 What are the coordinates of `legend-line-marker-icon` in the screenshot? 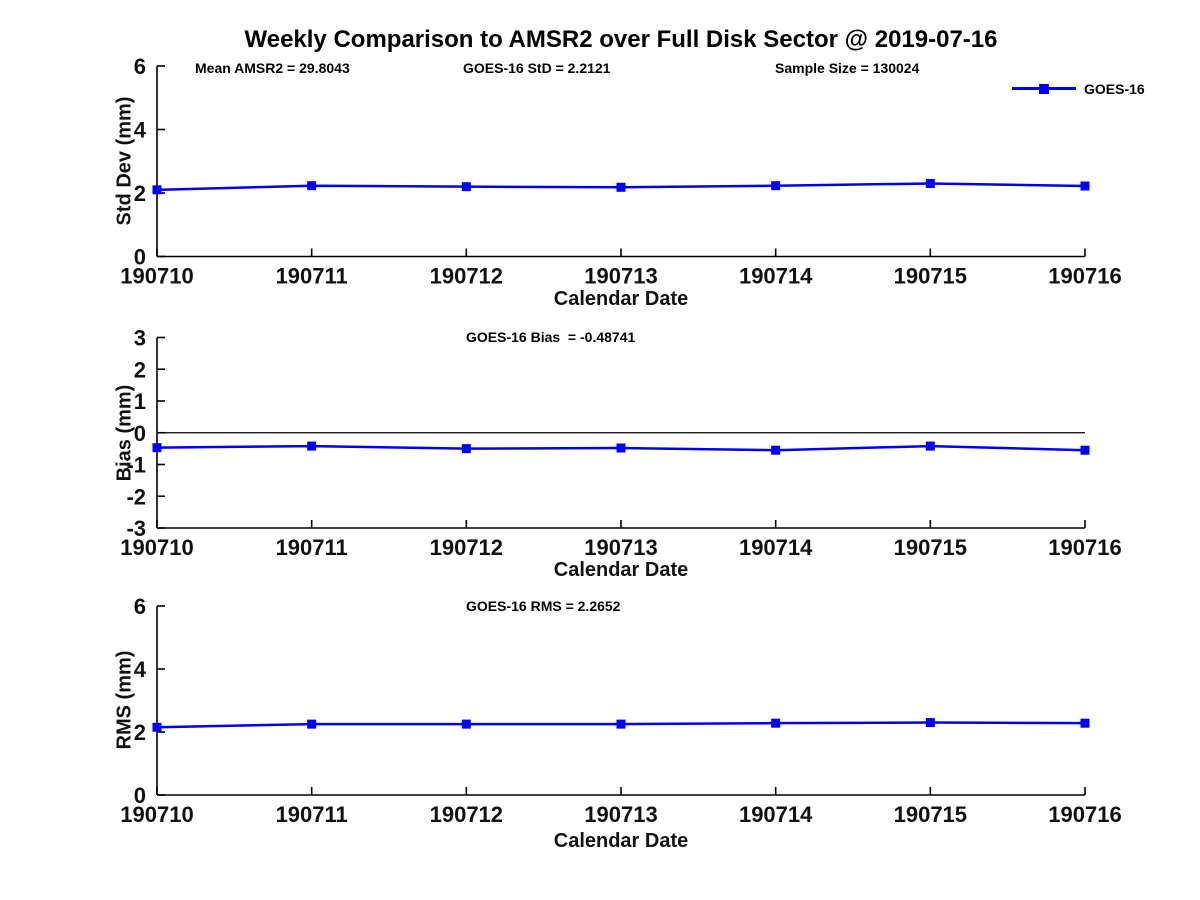 It's located at (1044, 88).